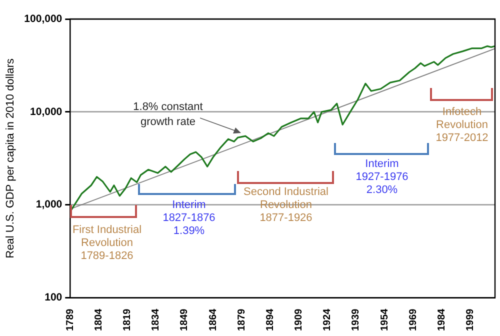  Describe the element at coordinates (53, 298) in the screenshot. I see `y-tick-label: 100` at that location.